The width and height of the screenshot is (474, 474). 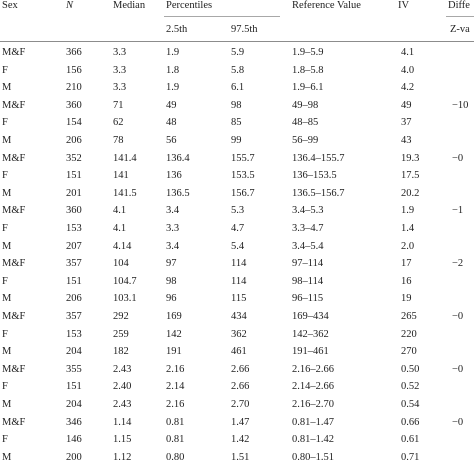 What do you see at coordinates (129, 5) in the screenshot?
I see `header-median: Median` at bounding box center [129, 5].